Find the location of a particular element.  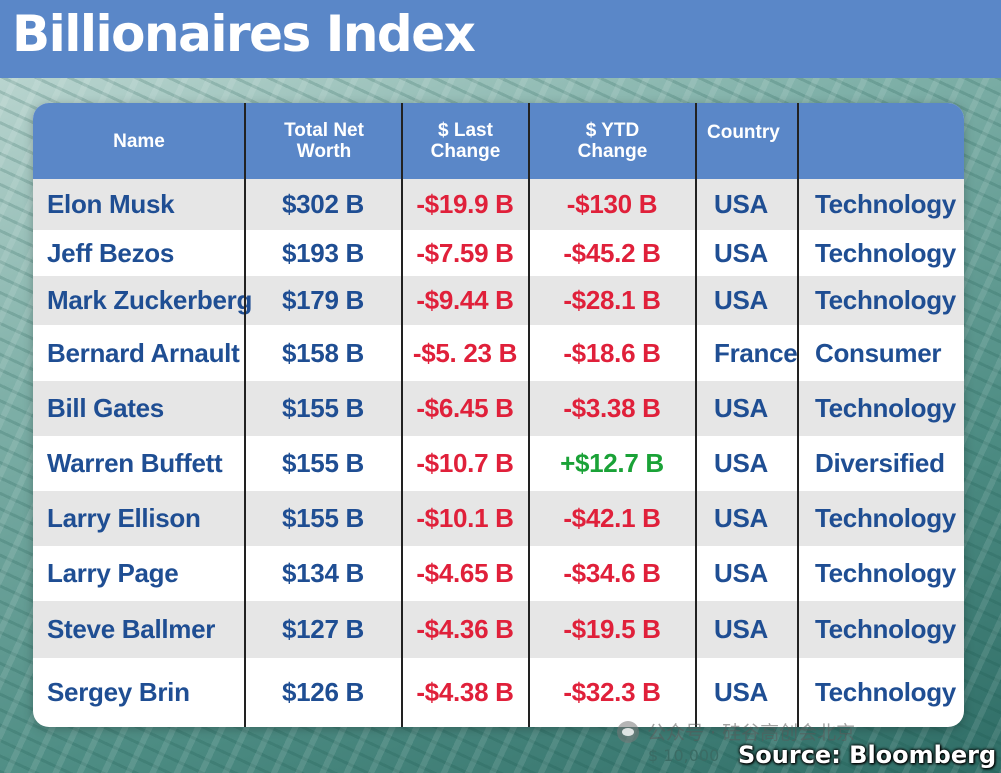

name-cell: Larry Ellison is located at coordinates (124, 518).